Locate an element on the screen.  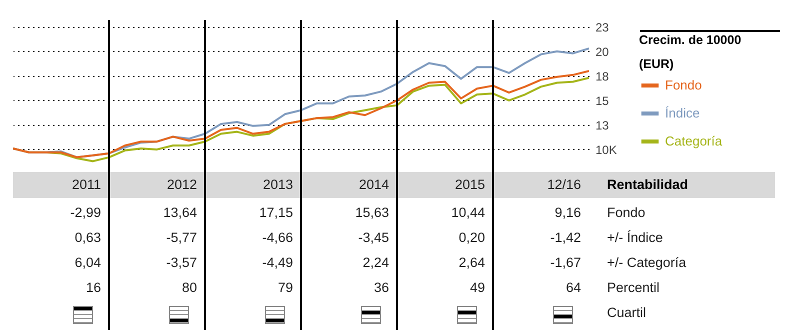
legend-title: Crecim. de 10000 (EUR) is located at coordinates (690, 52).